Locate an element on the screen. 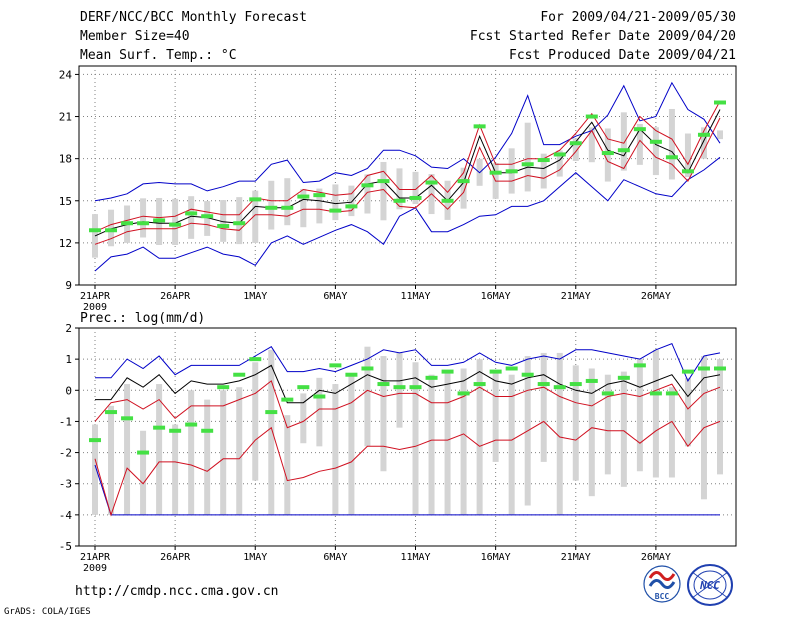  temp-x-tick-label: 16MAY is located at coordinates (496, 296).